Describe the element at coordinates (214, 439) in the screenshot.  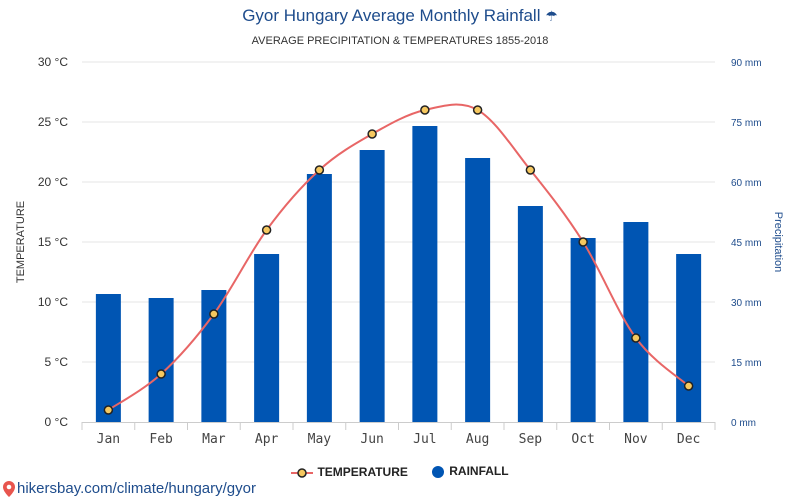
I see `x-tick-label: Mar` at that location.